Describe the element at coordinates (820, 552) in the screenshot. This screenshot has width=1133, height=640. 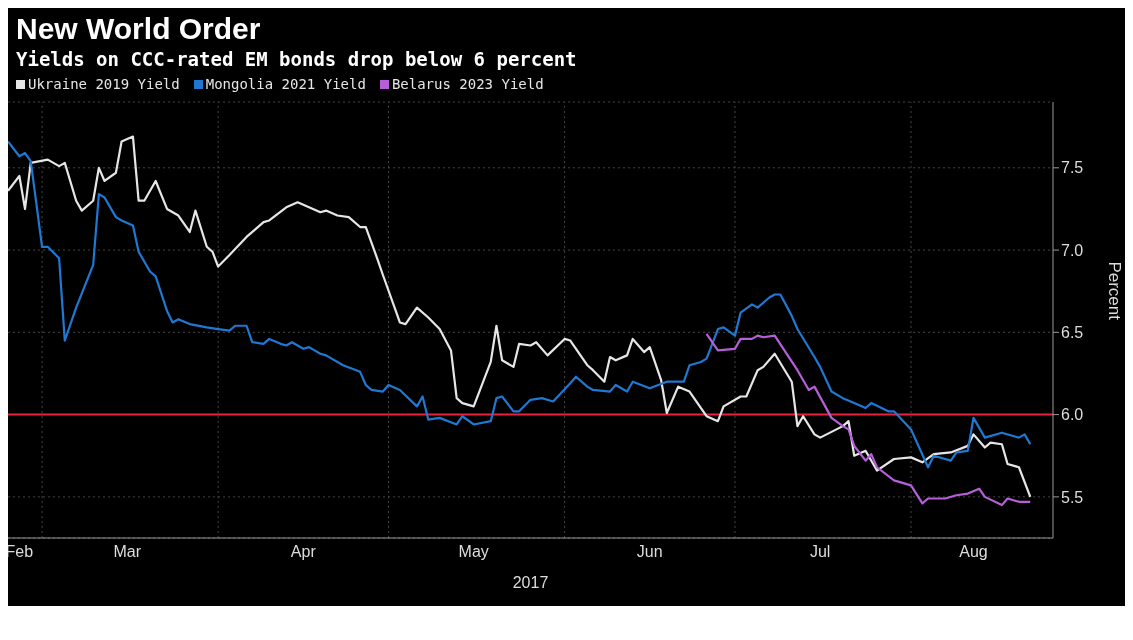
I see `x-tick-label: Jul` at that location.